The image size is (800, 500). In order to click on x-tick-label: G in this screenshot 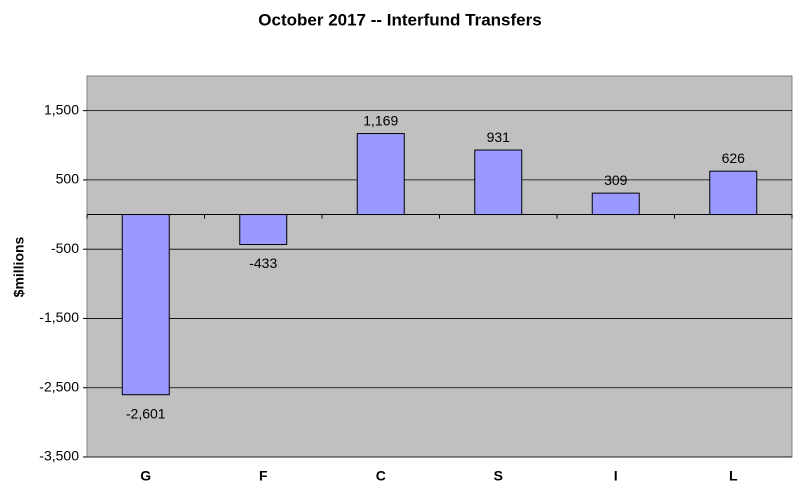, I will do `click(145, 476)`.